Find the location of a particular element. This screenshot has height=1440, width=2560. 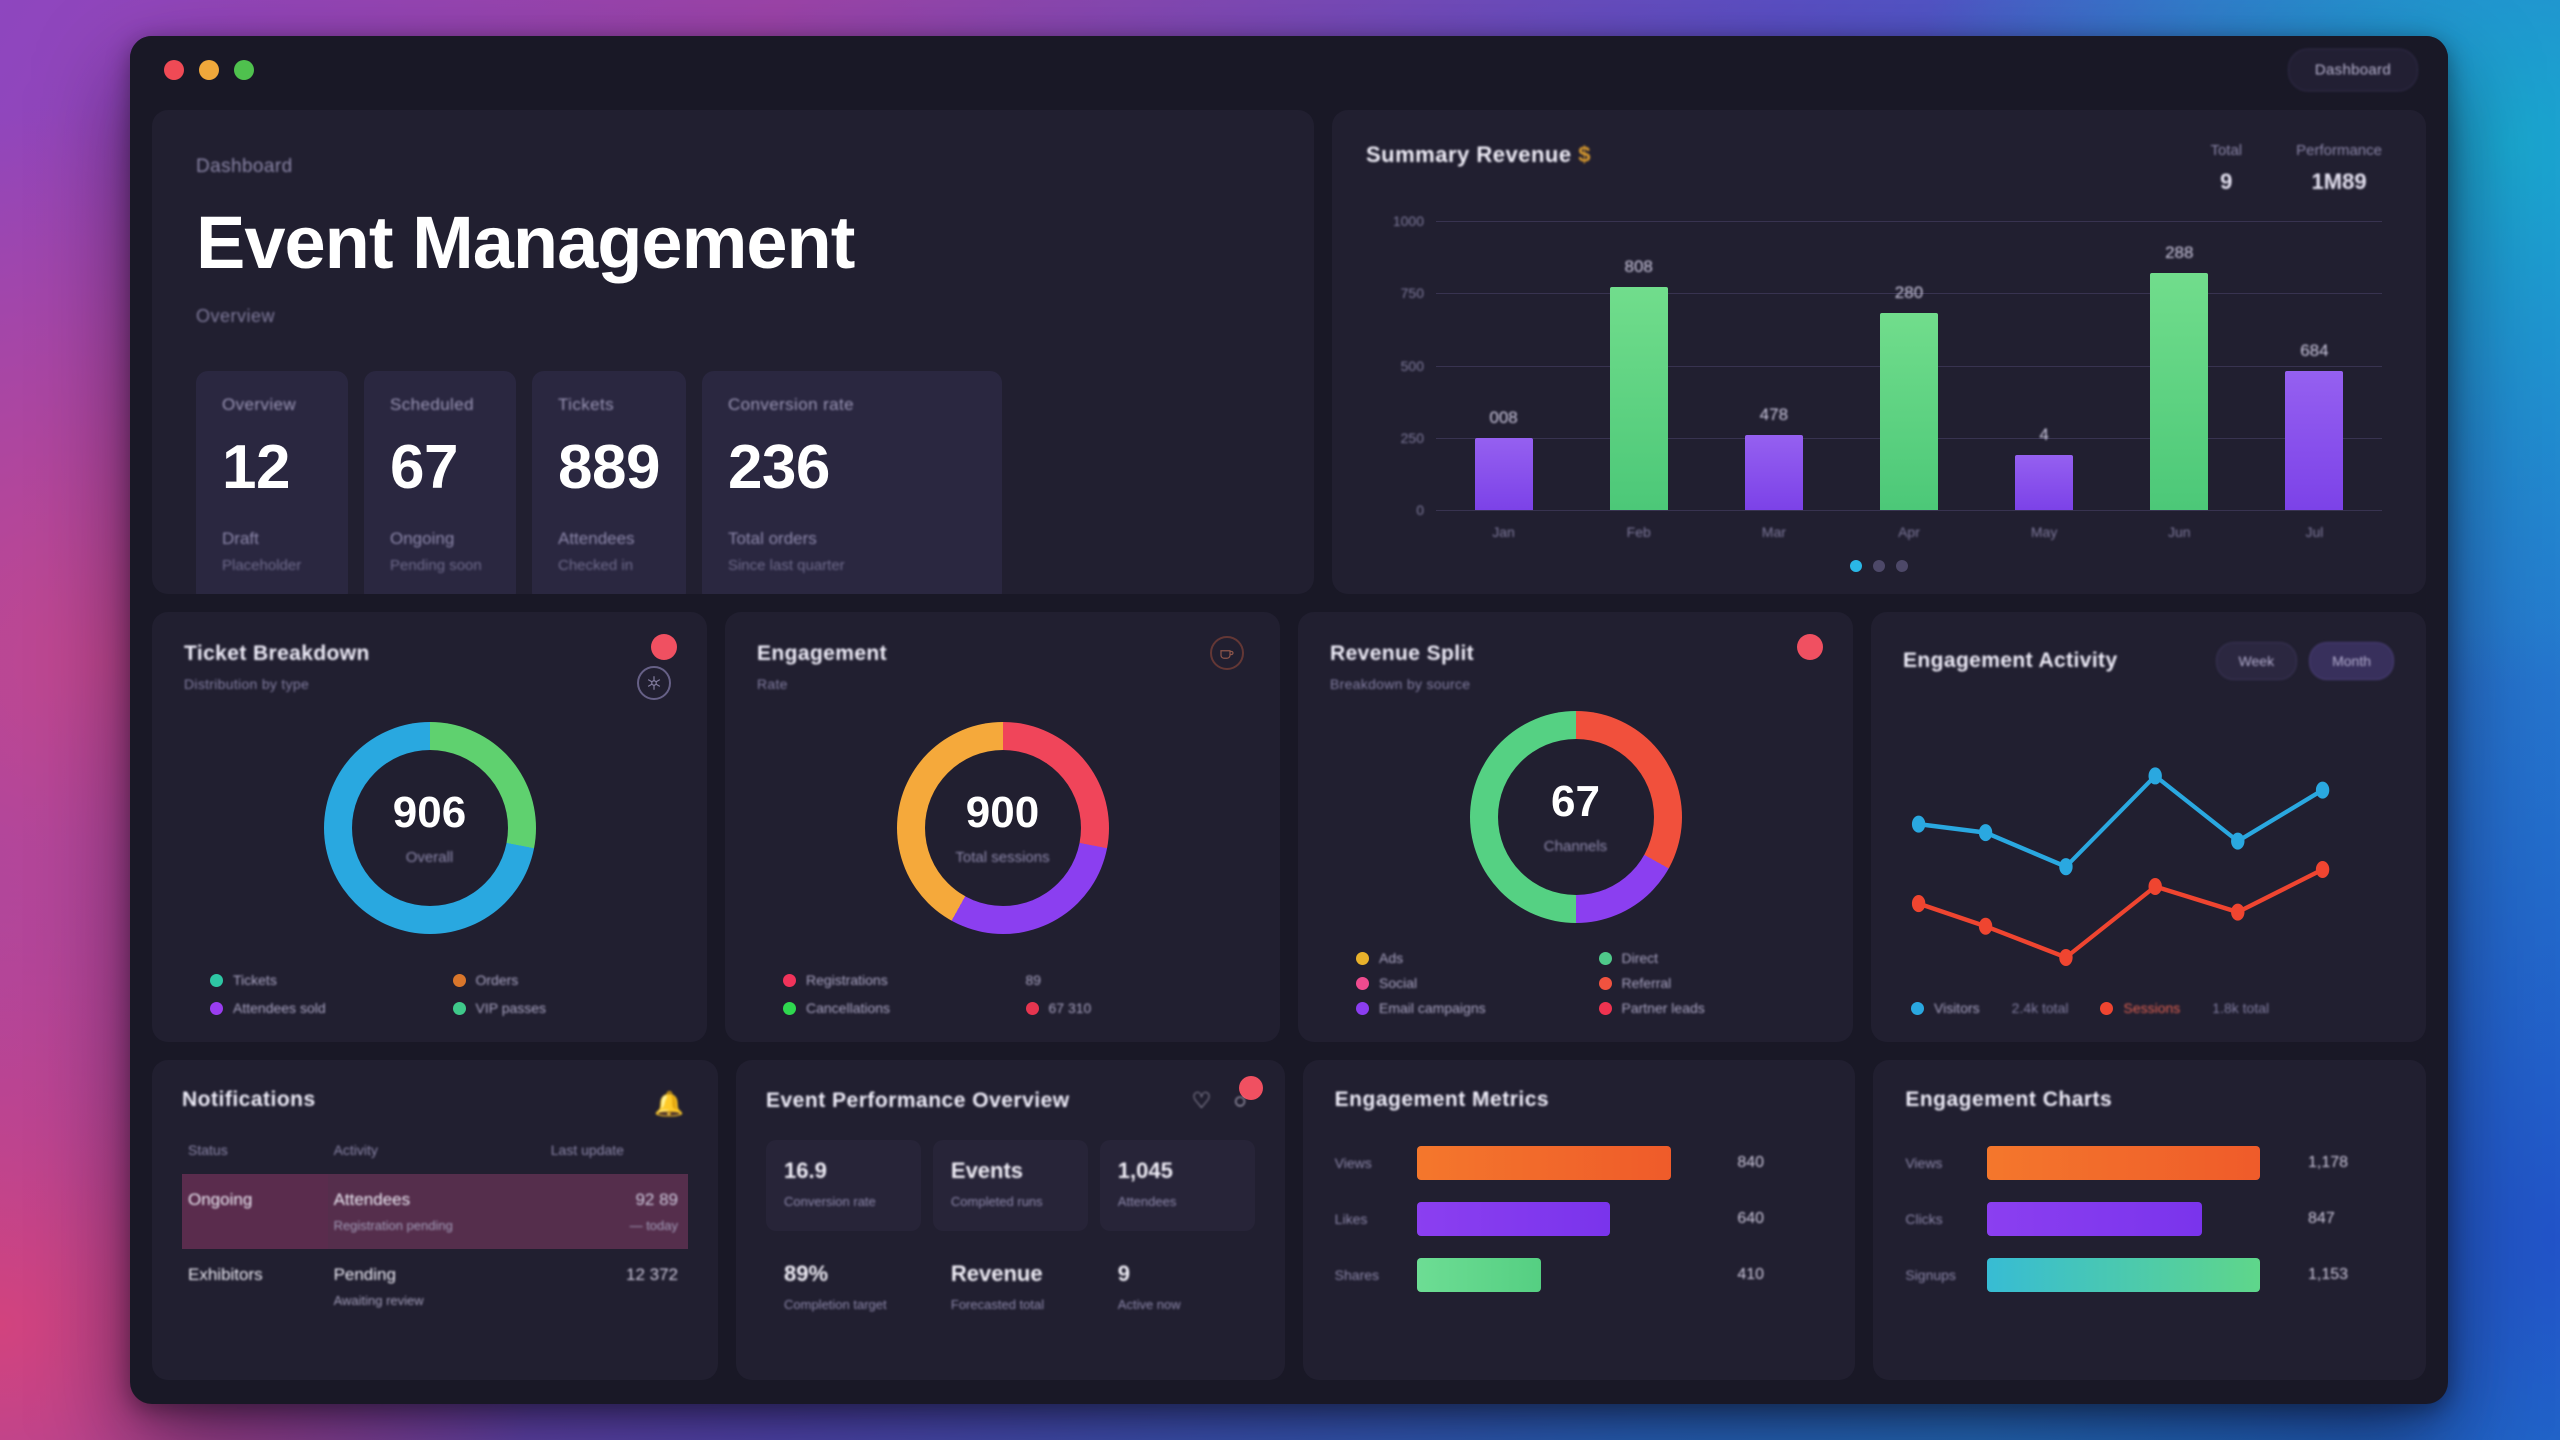

settings-wheel-icon is located at coordinates (654, 683).